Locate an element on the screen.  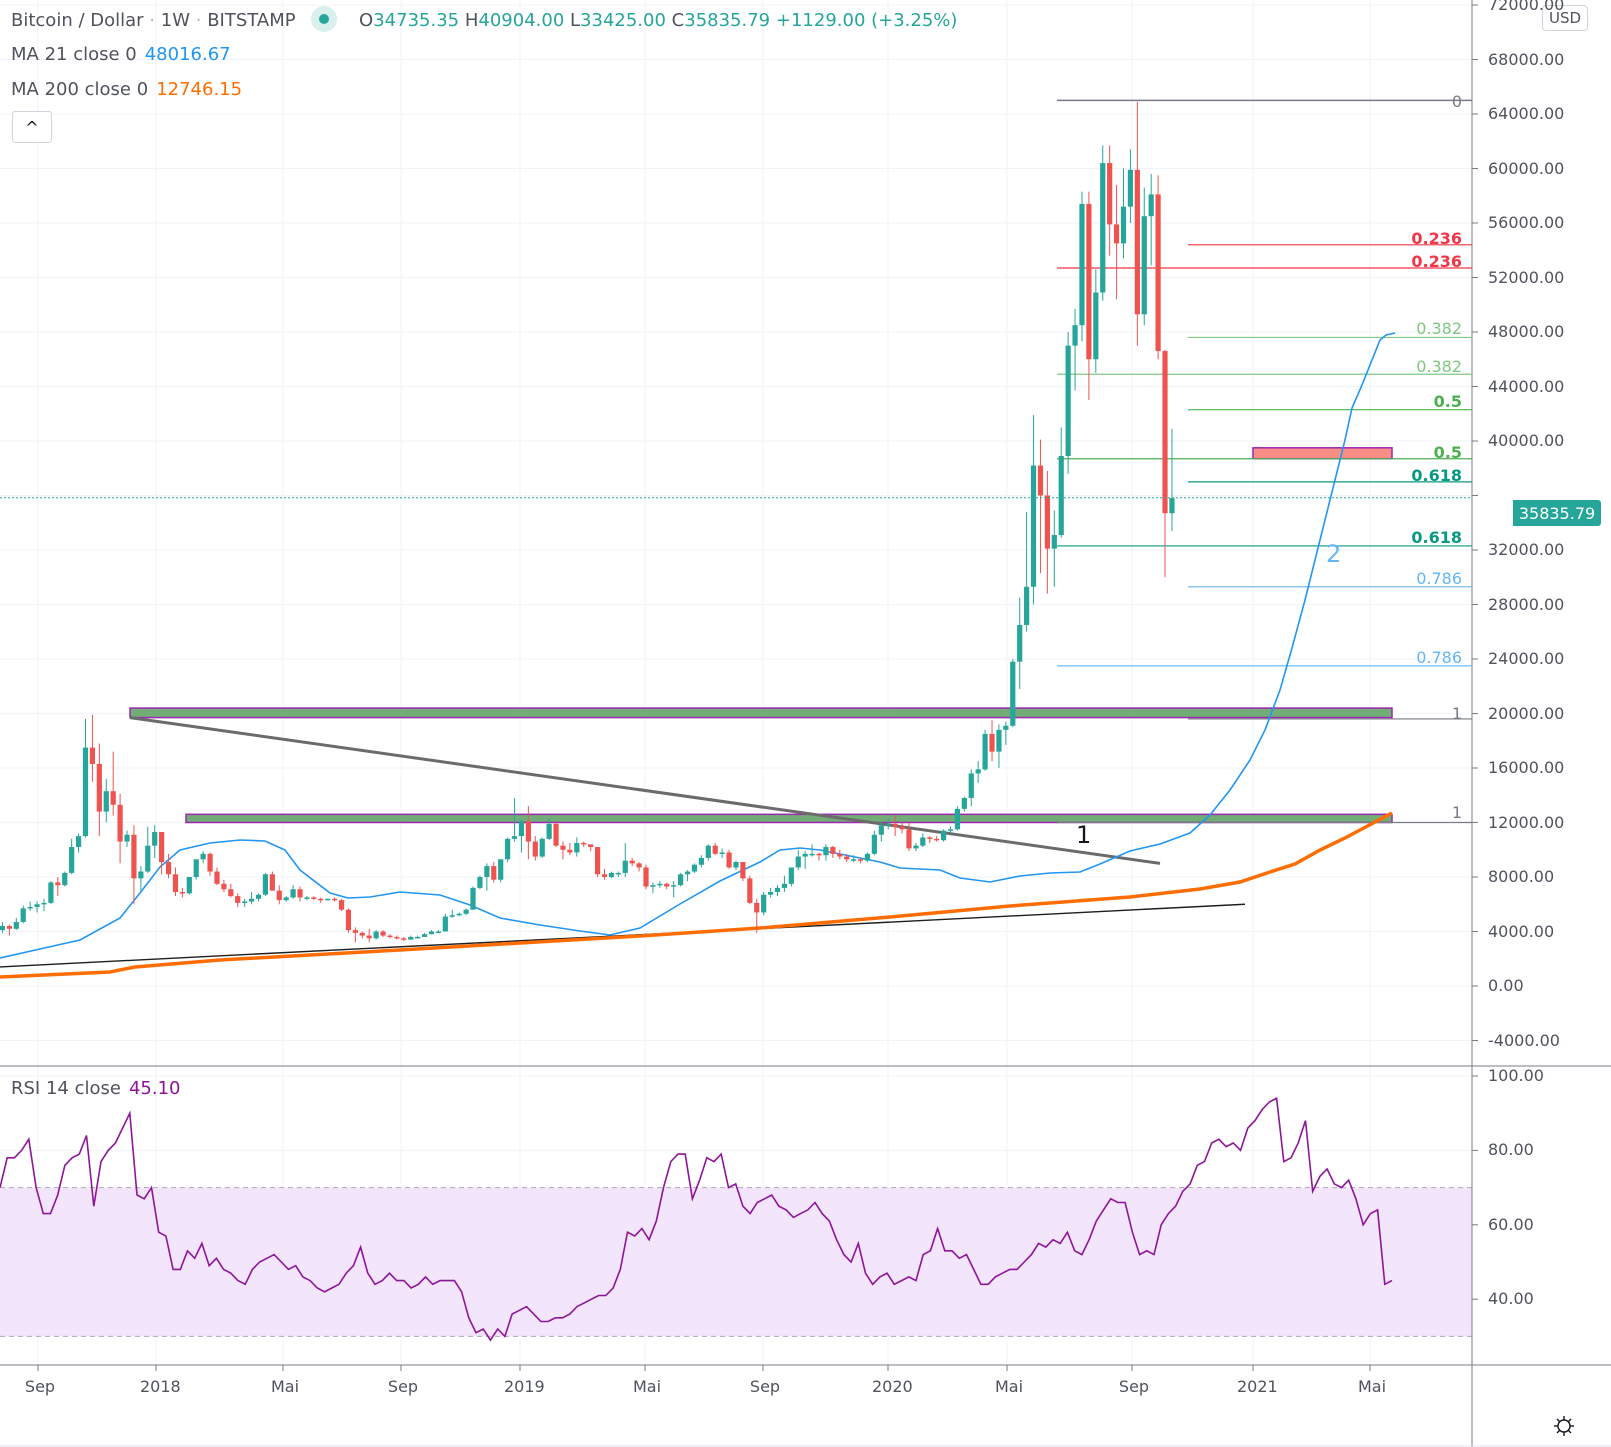
ma200-label: MA 200 close 0 is located at coordinates (80, 89).